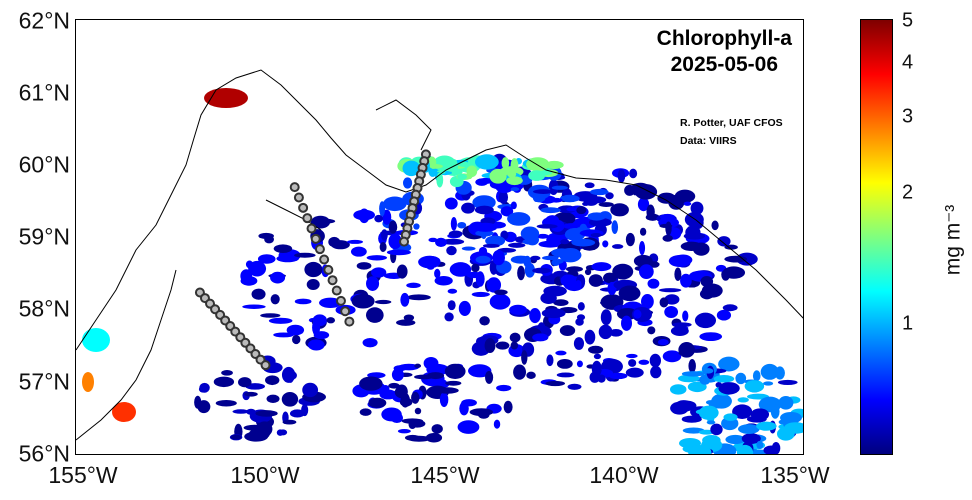 The height and width of the screenshot is (500, 972). Describe the element at coordinates (731, 123) in the screenshot. I see `credit-author: R. Potter, UAF CFOS` at that location.